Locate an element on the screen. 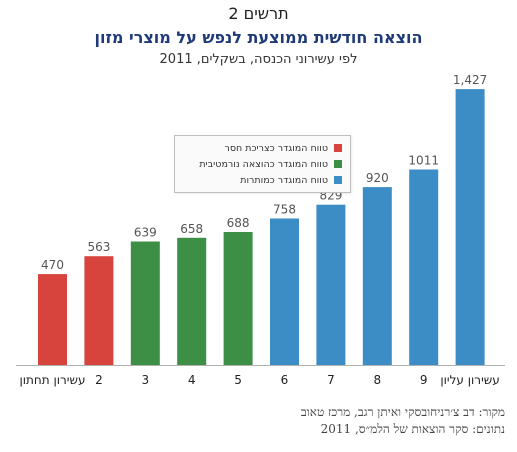  legend-swatch-luxury is located at coordinates (338, 180).